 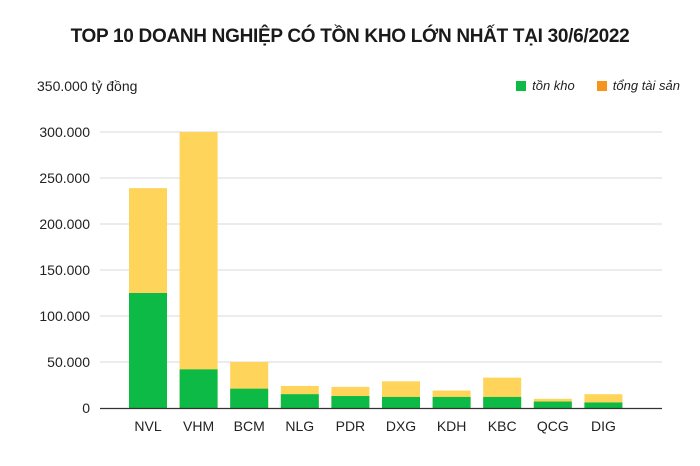 I want to click on legend-swatch-ton-kho, so click(x=521, y=85).